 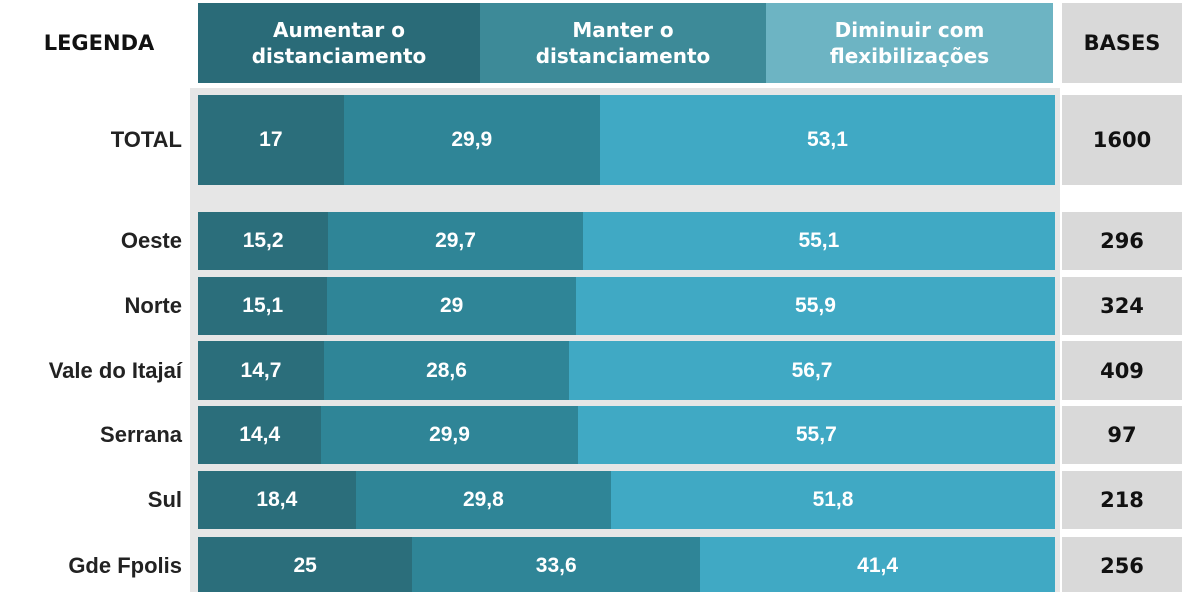 What do you see at coordinates (455, 241) in the screenshot?
I see `bar-segment: 29,7` at bounding box center [455, 241].